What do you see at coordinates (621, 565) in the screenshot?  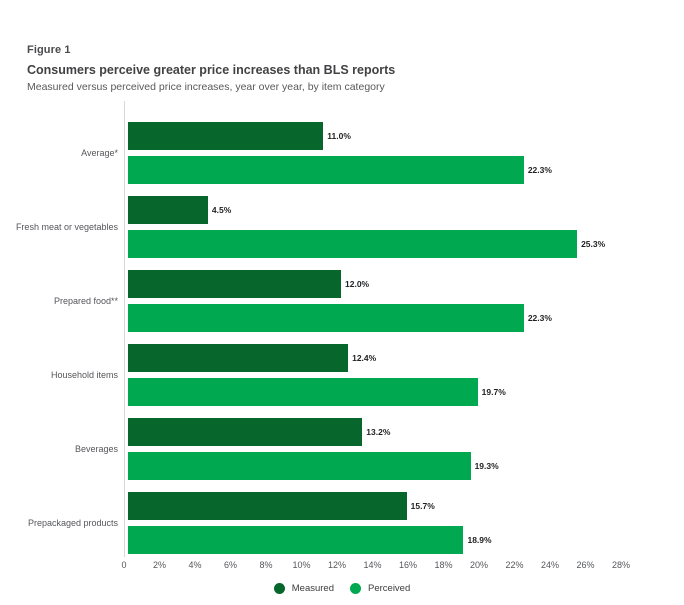 I see `x-tick-label: 28%` at bounding box center [621, 565].